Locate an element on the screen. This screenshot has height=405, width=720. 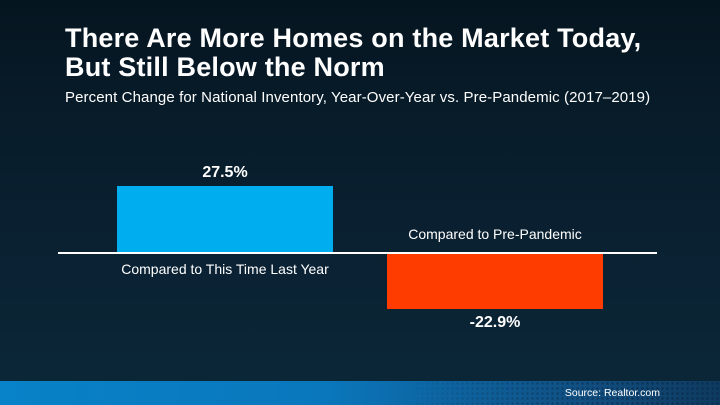
source-attribution: Source: Realtor.com is located at coordinates (612, 393).